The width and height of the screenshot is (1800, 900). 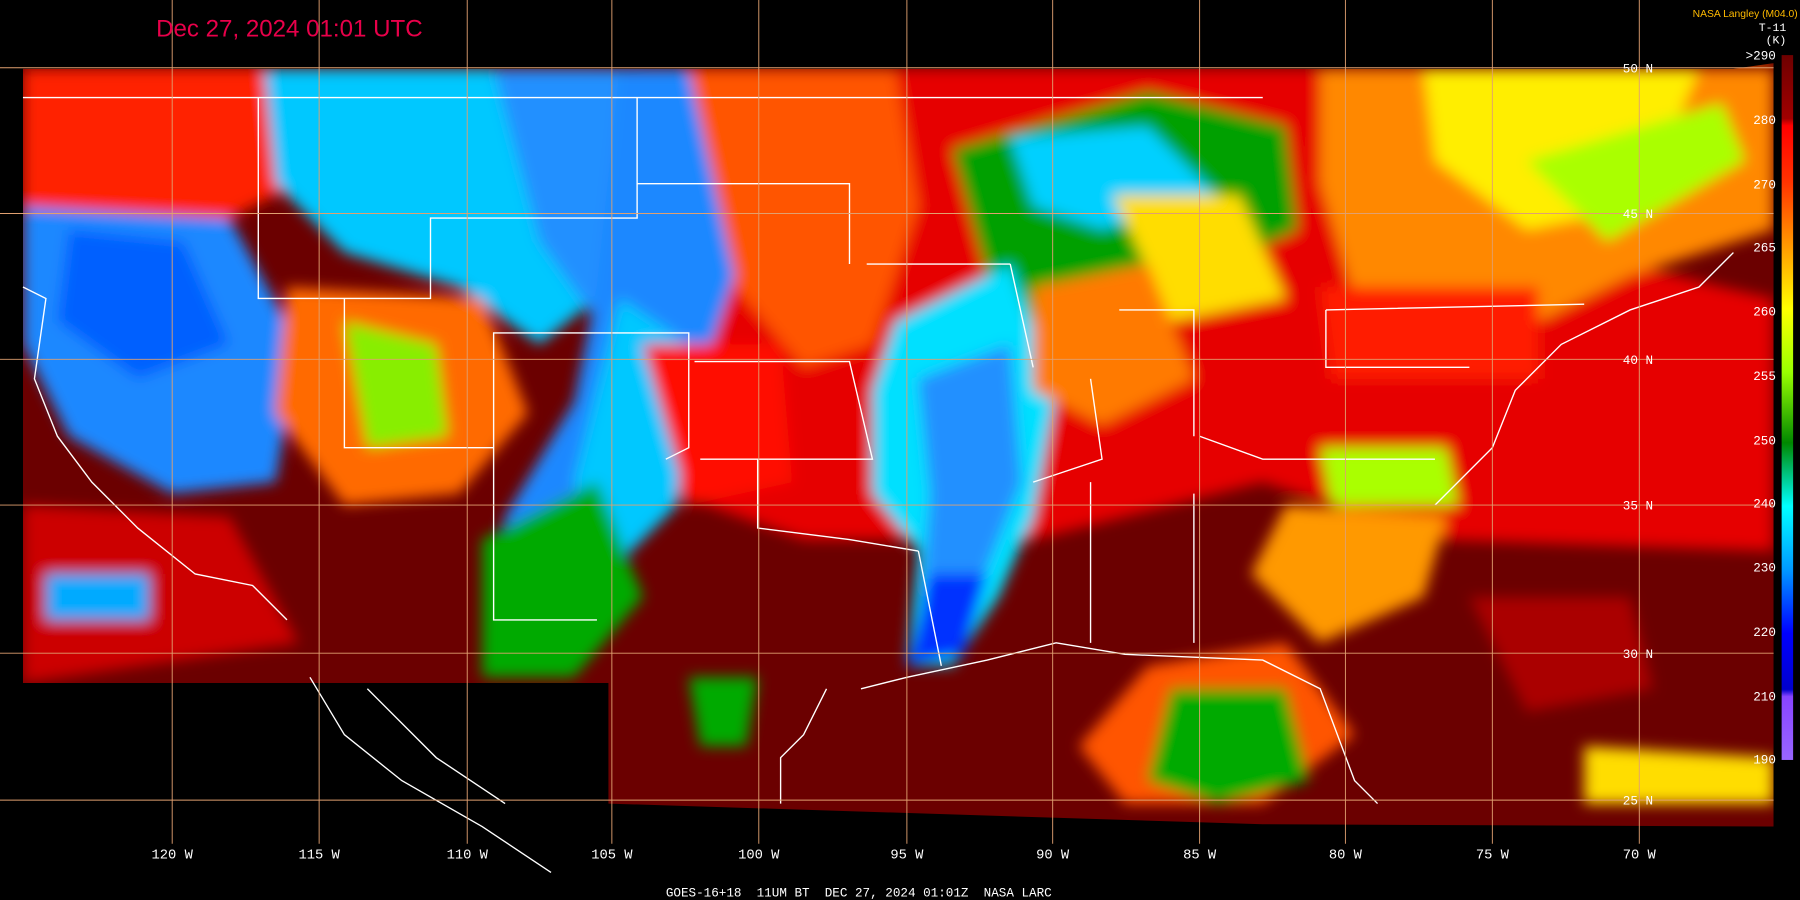 I want to click on longitude-label: 70 W, so click(x=1640, y=856).